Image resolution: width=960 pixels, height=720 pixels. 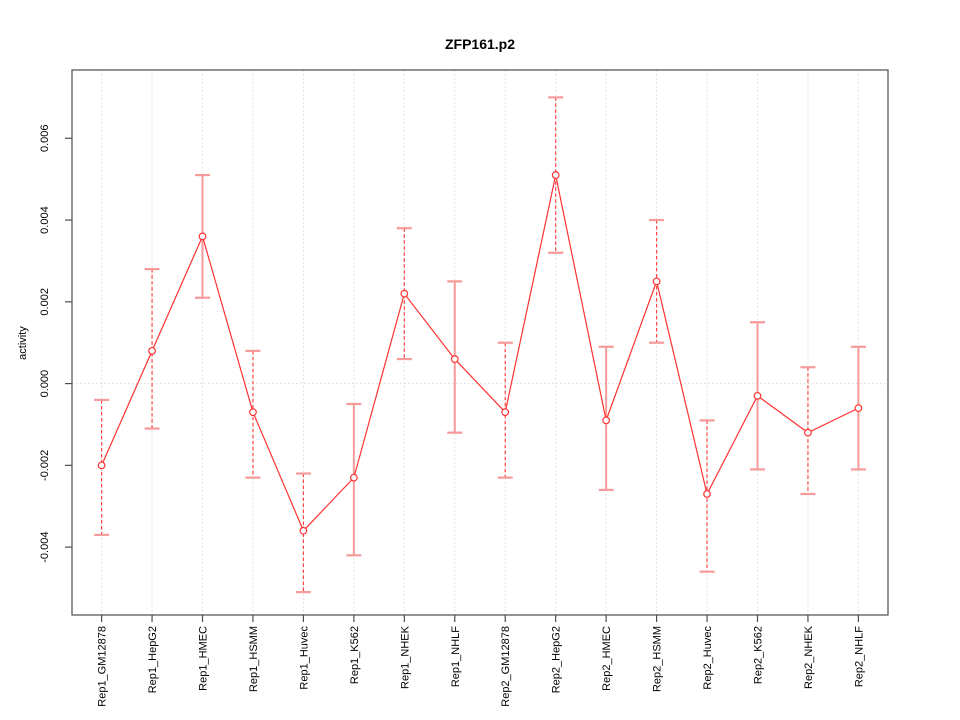 I want to click on x-tick-label: Rep1_NHEK, so click(x=405, y=657).